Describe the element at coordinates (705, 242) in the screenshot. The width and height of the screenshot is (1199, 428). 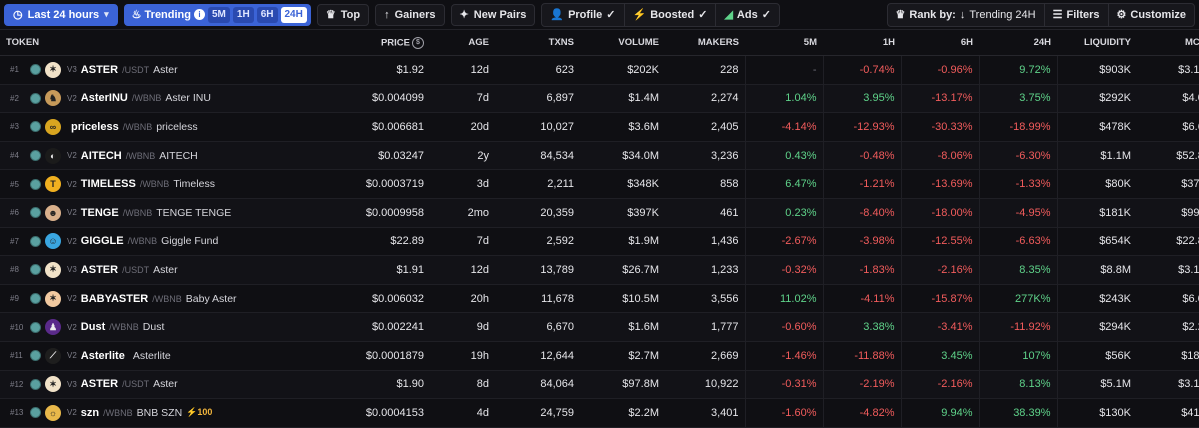
I see `makers-cell: 1,436` at that location.